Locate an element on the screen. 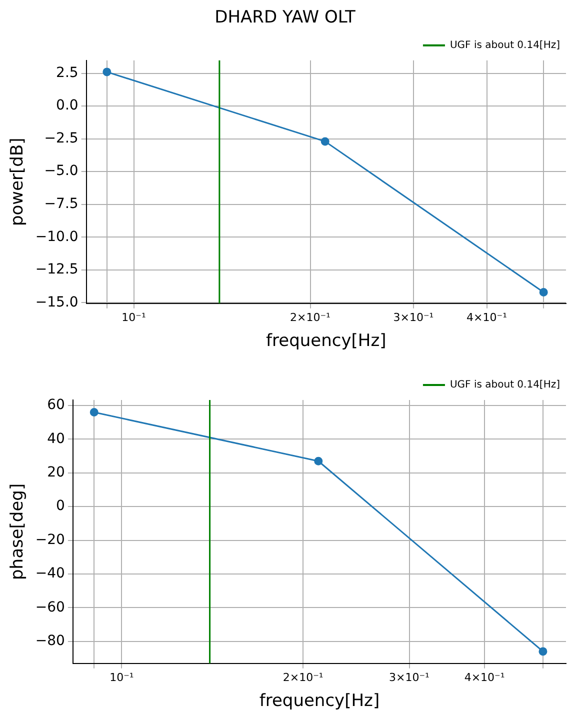 This screenshot has width=576, height=720. y-tick-label: −12.5 is located at coordinates (56, 270).